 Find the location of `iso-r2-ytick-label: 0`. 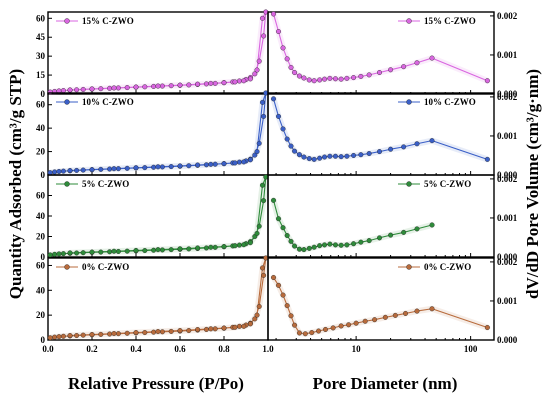

iso-r2-ytick-label: 0 is located at coordinates (43, 257).